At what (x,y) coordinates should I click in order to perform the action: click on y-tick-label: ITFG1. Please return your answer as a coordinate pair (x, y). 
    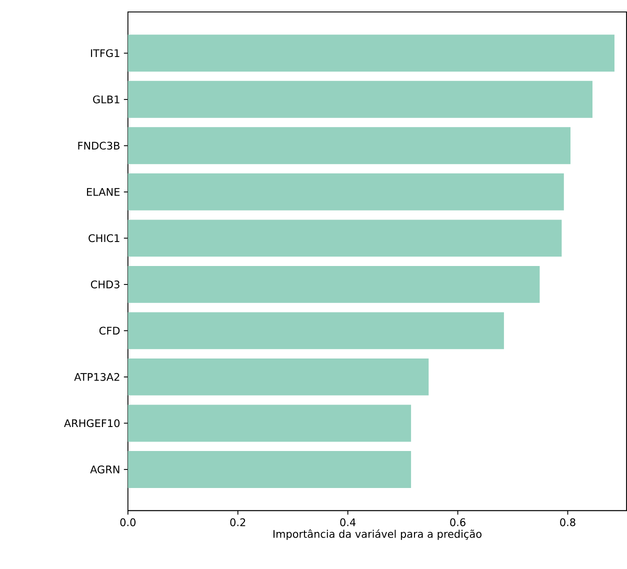
    Looking at the image, I should click on (105, 53).